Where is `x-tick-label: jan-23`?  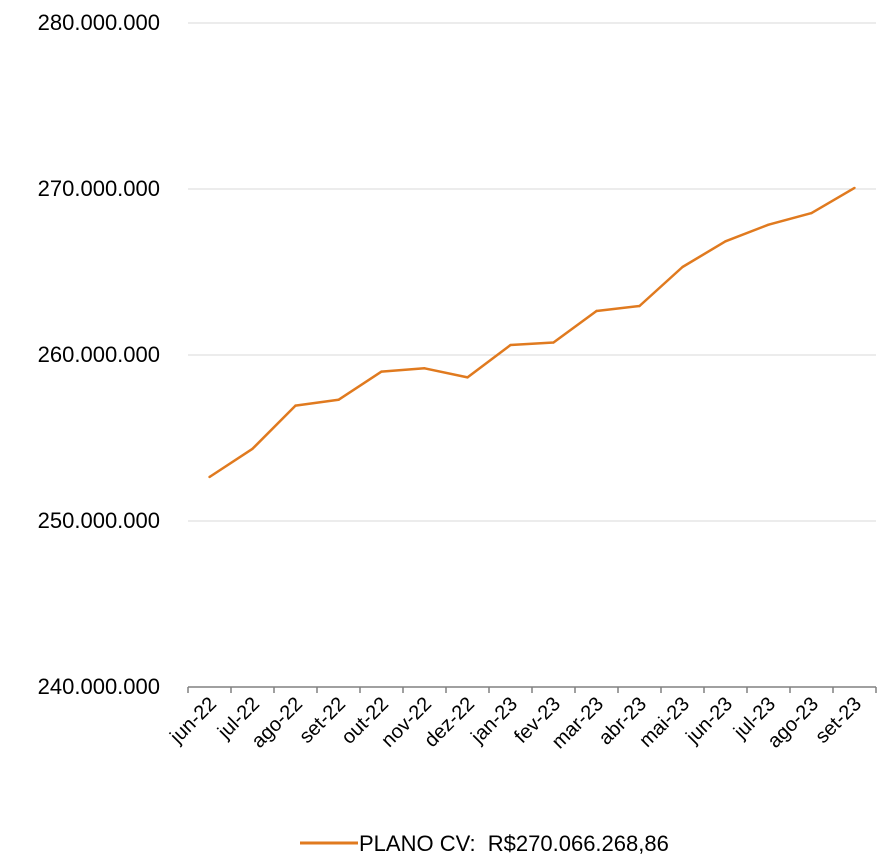 x-tick-label: jan-23 is located at coordinates (494, 721).